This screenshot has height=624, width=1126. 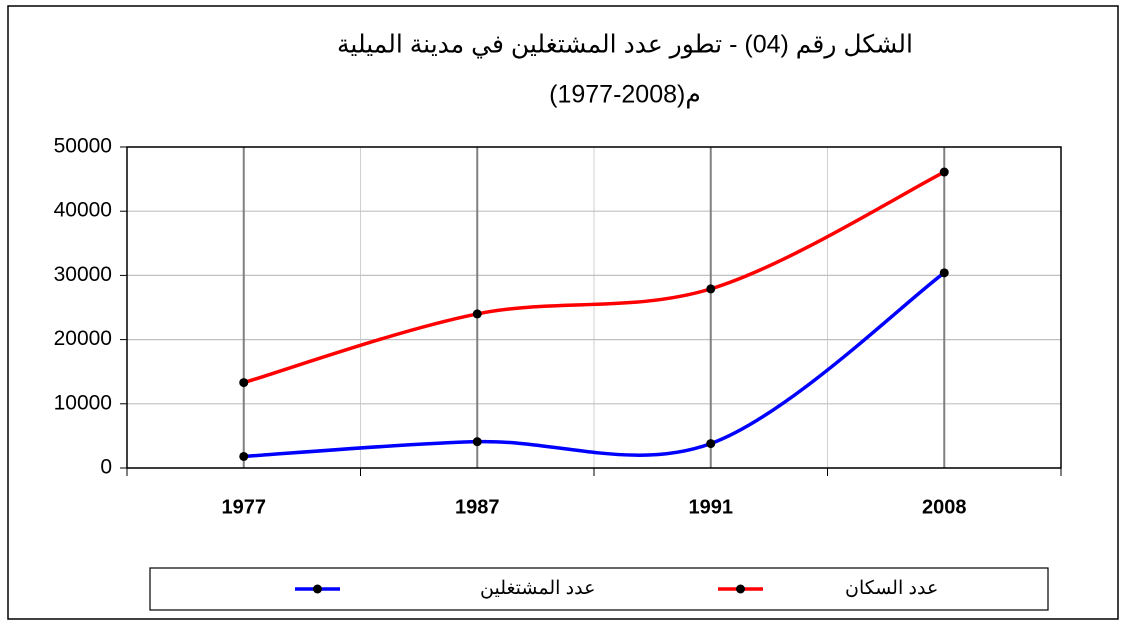 What do you see at coordinates (83, 210) in the screenshot?
I see `y-tick-label: 40000` at bounding box center [83, 210].